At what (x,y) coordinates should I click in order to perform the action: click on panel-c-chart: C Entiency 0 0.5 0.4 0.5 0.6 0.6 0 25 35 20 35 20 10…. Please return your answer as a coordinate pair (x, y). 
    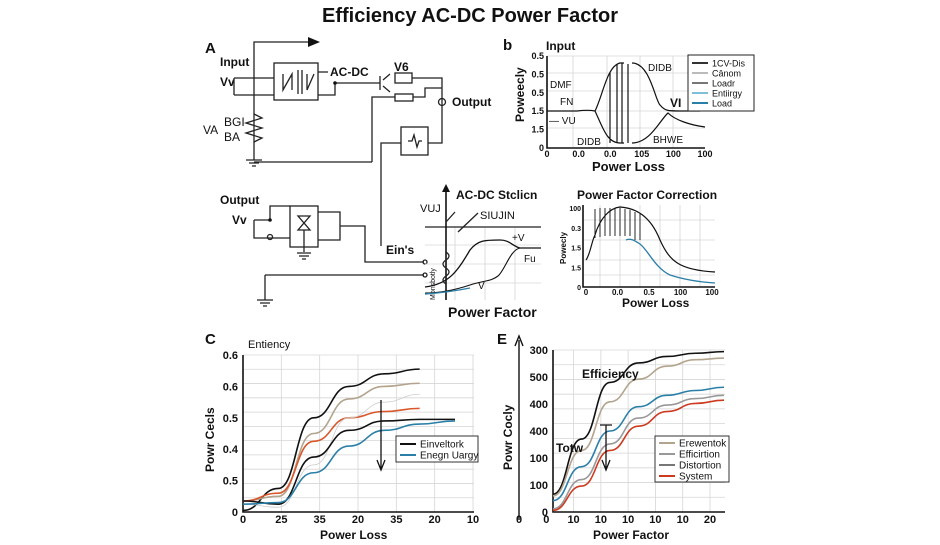
    Looking at the image, I should click on (341, 436).